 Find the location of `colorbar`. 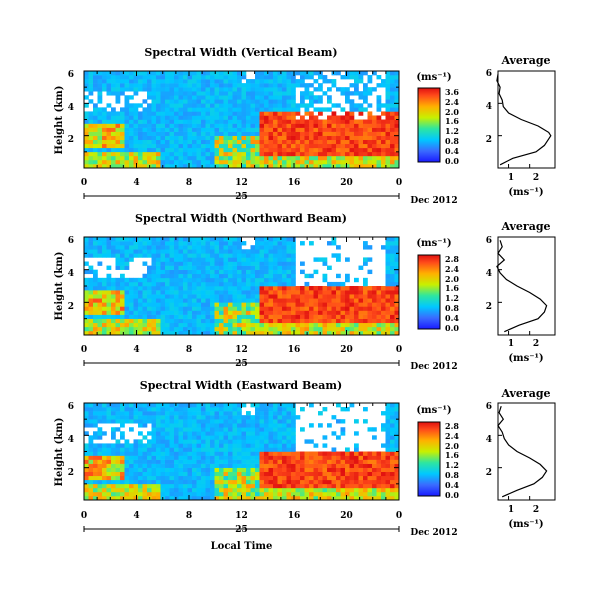

colorbar is located at coordinates (429, 459).